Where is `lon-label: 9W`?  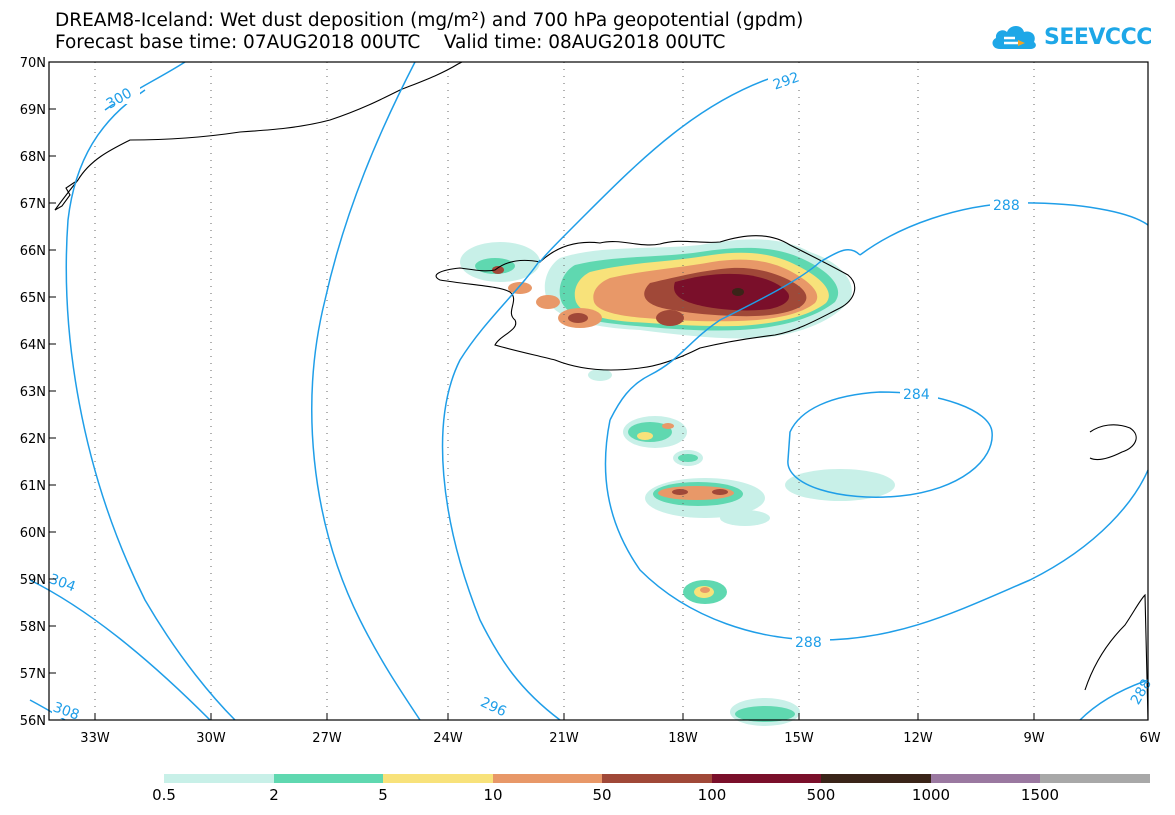 lon-label: 9W is located at coordinates (1033, 738).